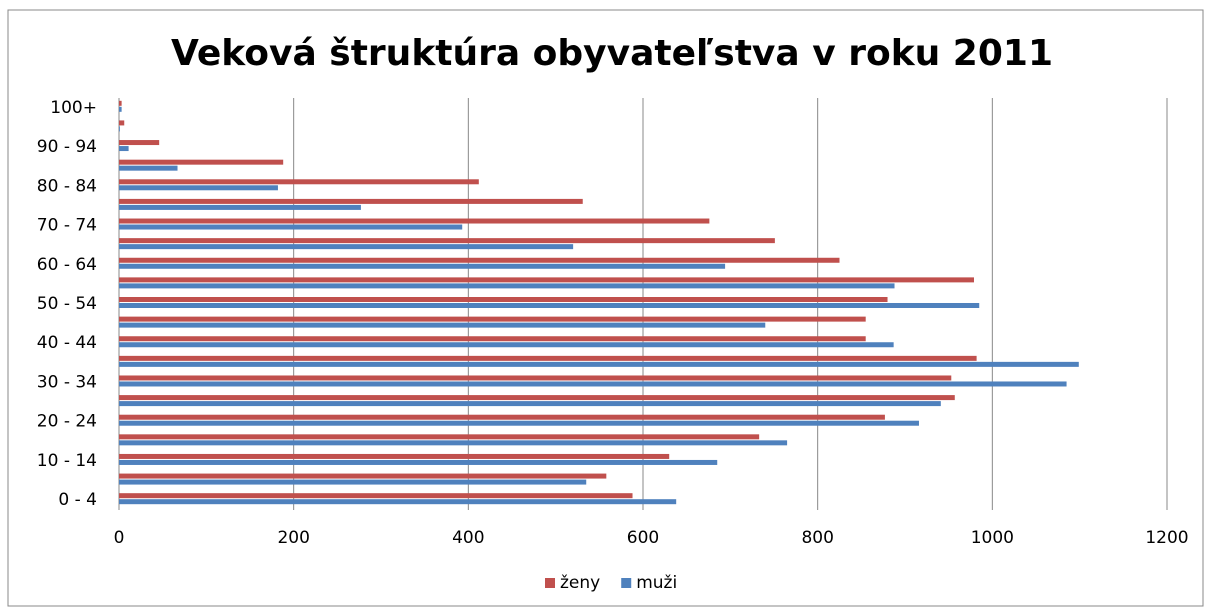  Describe the element at coordinates (580, 583) in the screenshot. I see `legend-label: ženy` at that location.